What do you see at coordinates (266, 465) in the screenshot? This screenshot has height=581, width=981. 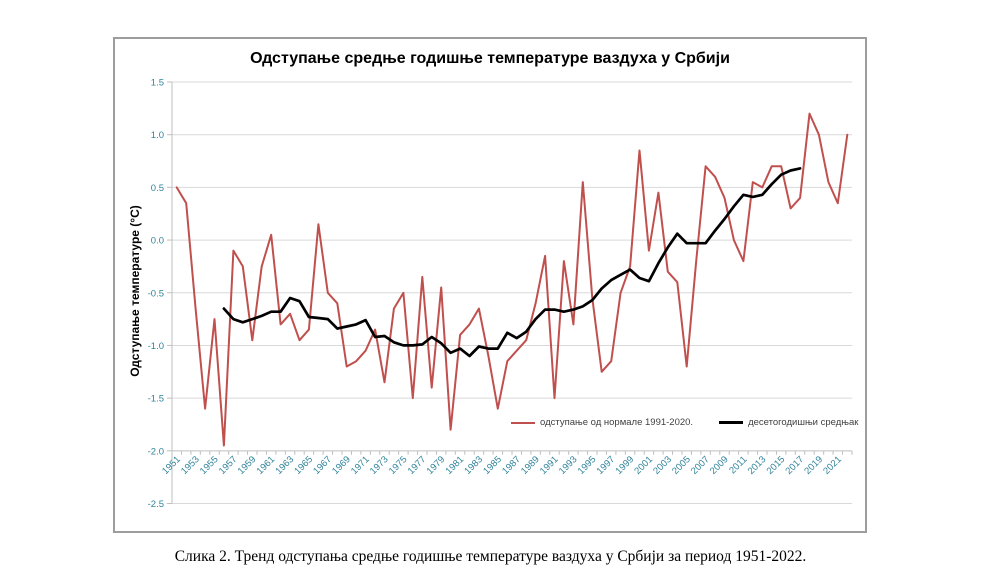 I see `x-tick-label: 1961` at bounding box center [266, 465].